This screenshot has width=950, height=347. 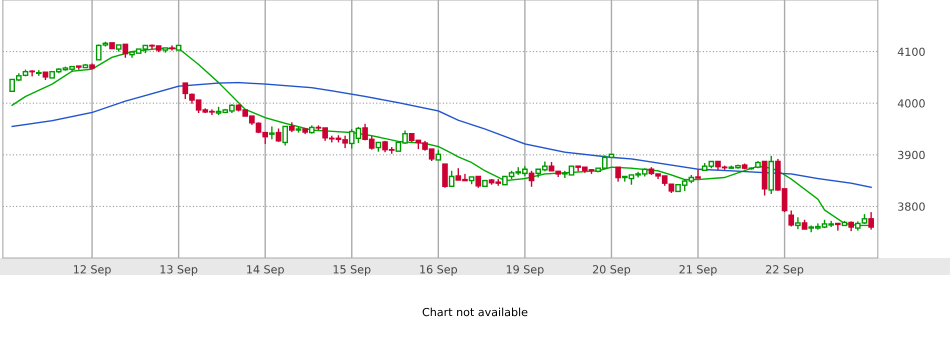 I want to click on x-tick-label: 21 Sep, so click(x=698, y=270).